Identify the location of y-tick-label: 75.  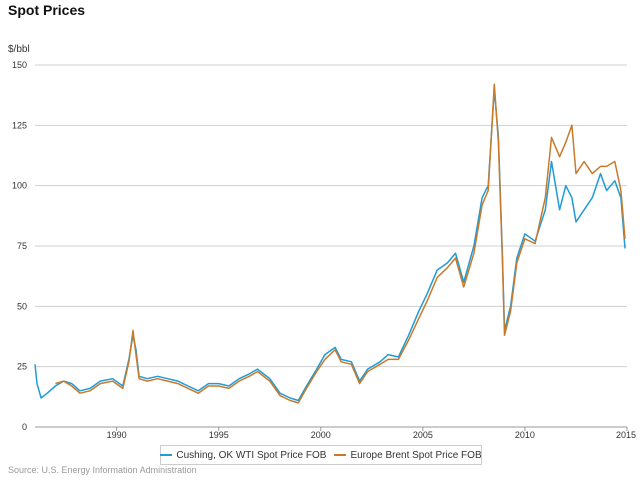
(22, 246).